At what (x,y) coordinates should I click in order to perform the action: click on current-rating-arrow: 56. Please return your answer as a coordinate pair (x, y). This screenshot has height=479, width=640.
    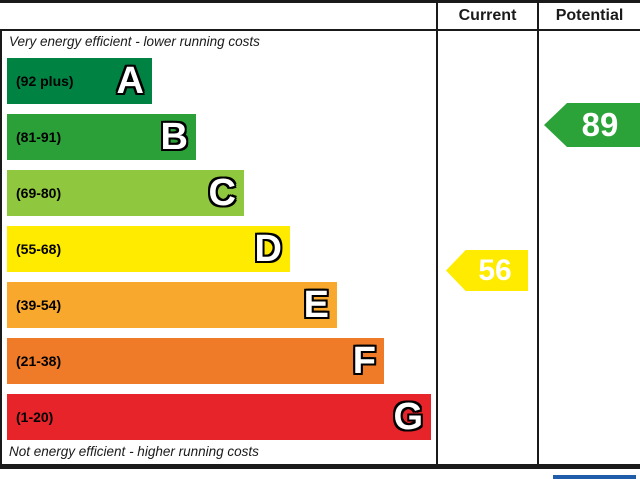
    Looking at the image, I should click on (487, 270).